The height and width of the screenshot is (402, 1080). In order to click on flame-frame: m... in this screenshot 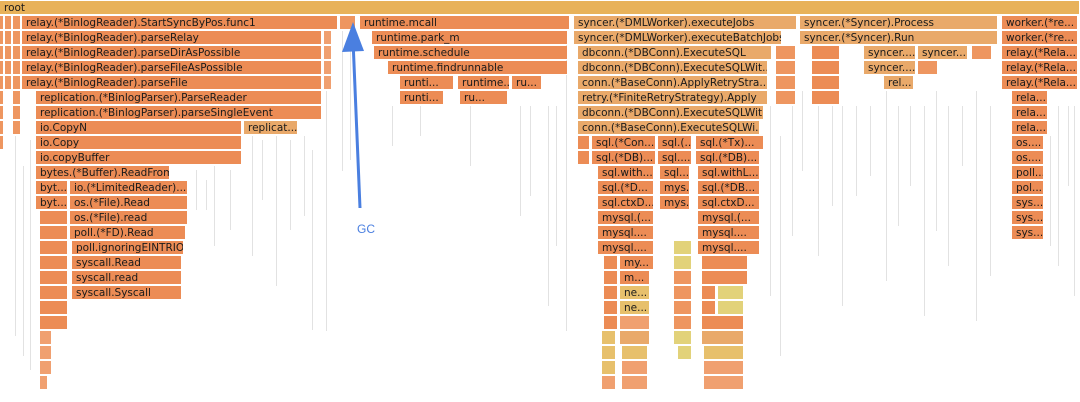, I will do `click(635, 278)`.